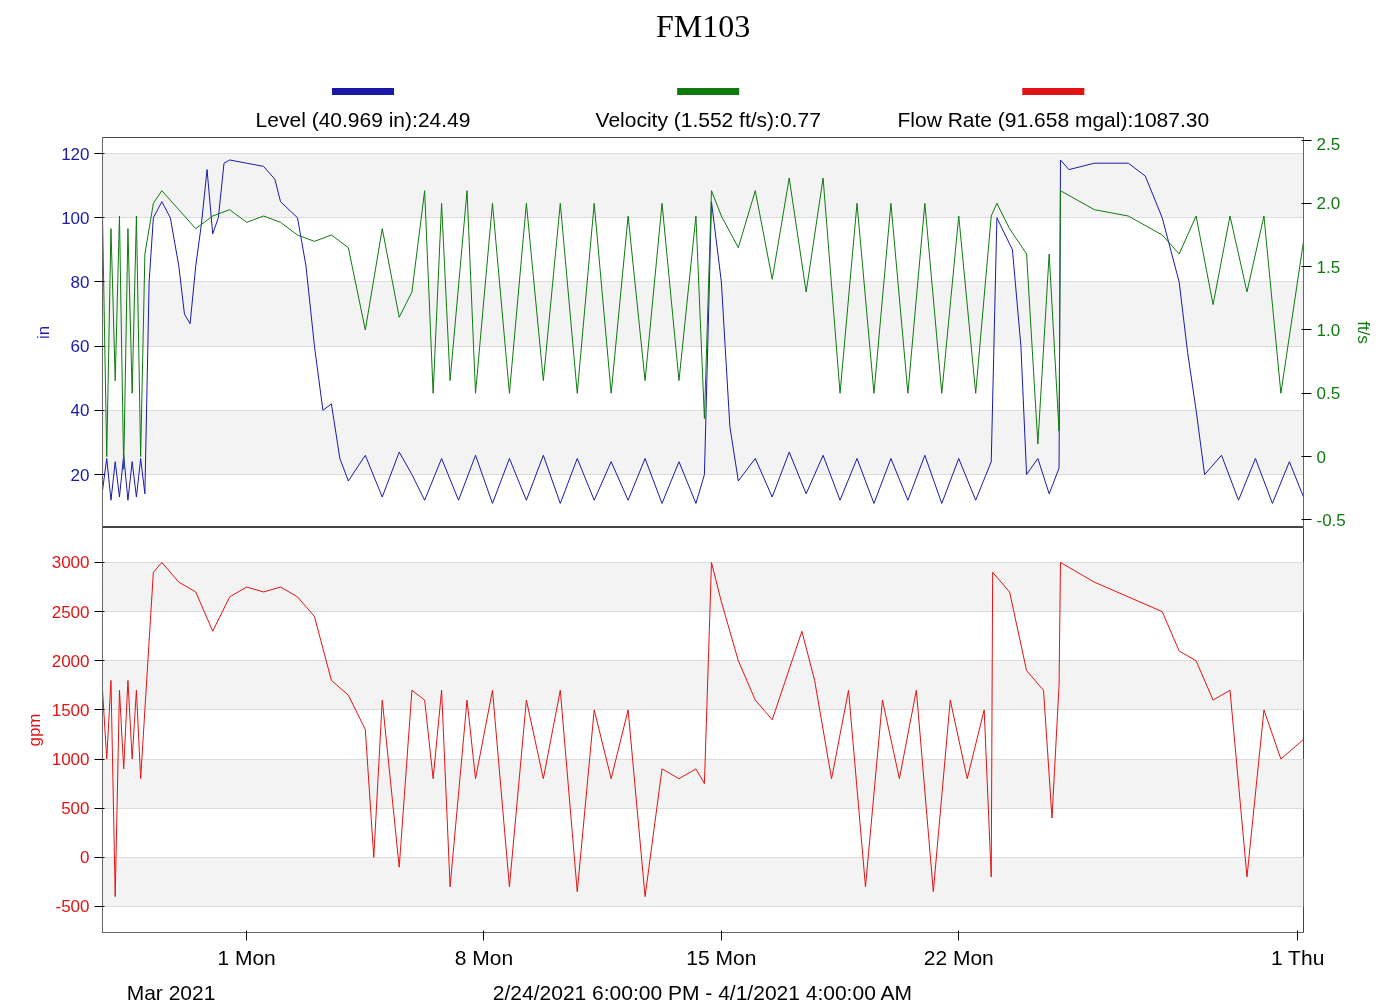 This screenshot has width=1393, height=1007. Describe the element at coordinates (1053, 119) in the screenshot. I see `legend-label: Flow Rate (91.658 mgal):1087.30` at that location.